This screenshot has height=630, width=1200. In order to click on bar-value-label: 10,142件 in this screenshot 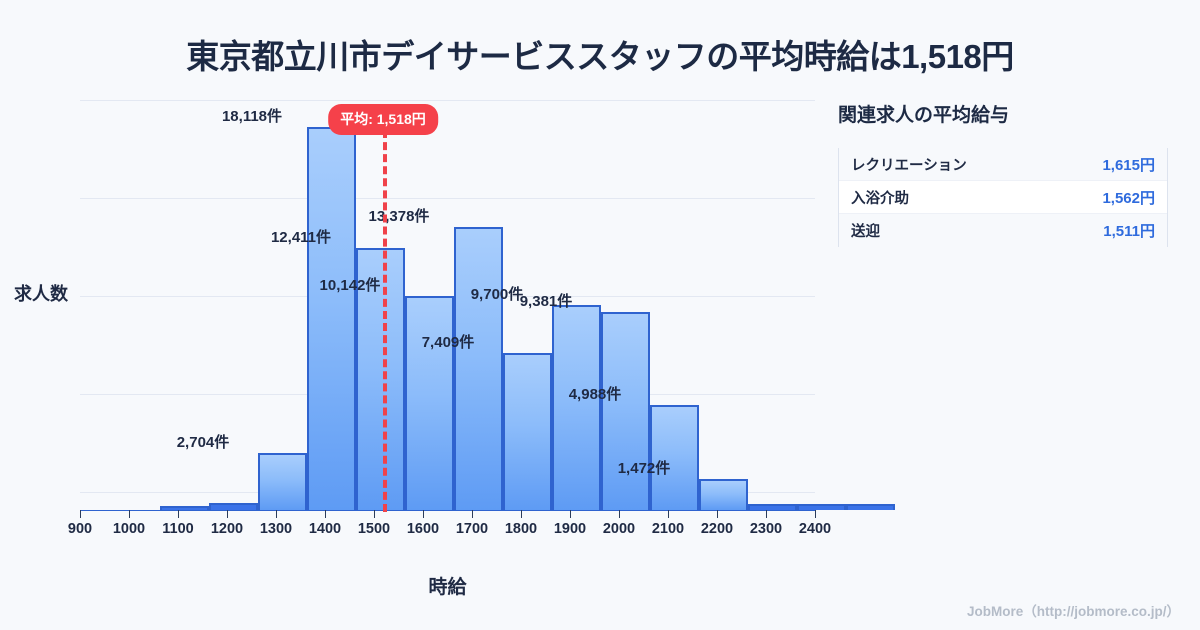, I will do `click(350, 285)`.